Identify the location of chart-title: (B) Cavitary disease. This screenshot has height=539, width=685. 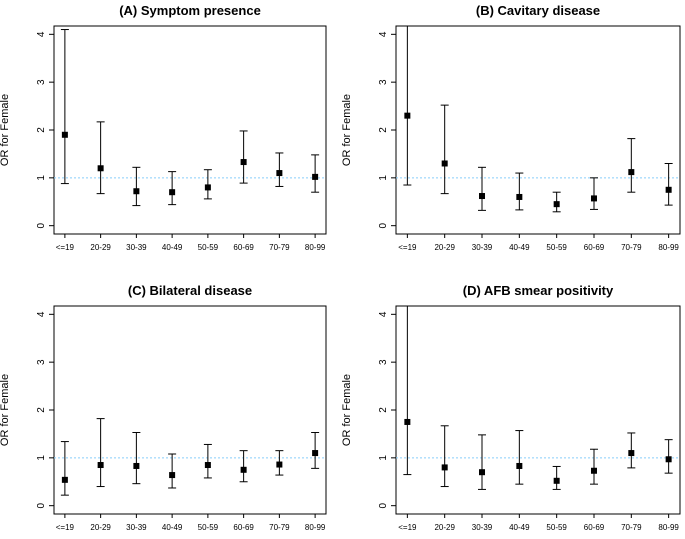
(538, 10).